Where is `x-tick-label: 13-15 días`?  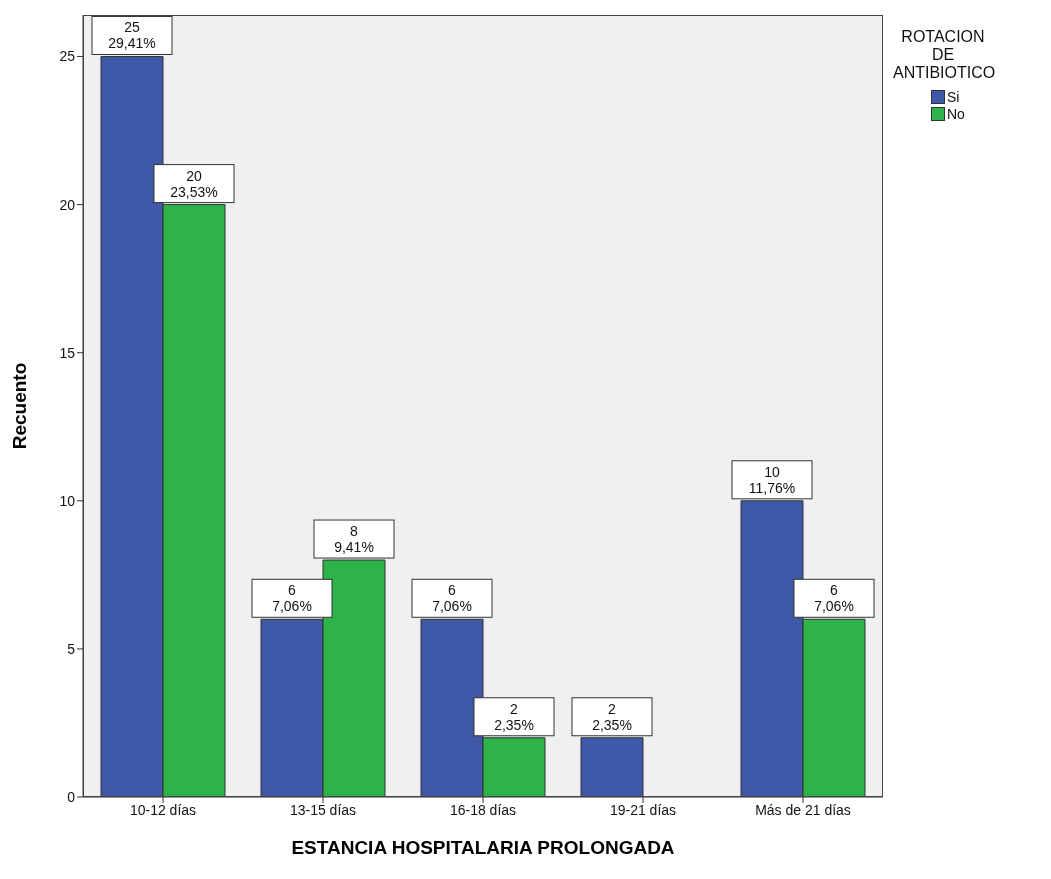
x-tick-label: 13-15 días is located at coordinates (323, 809).